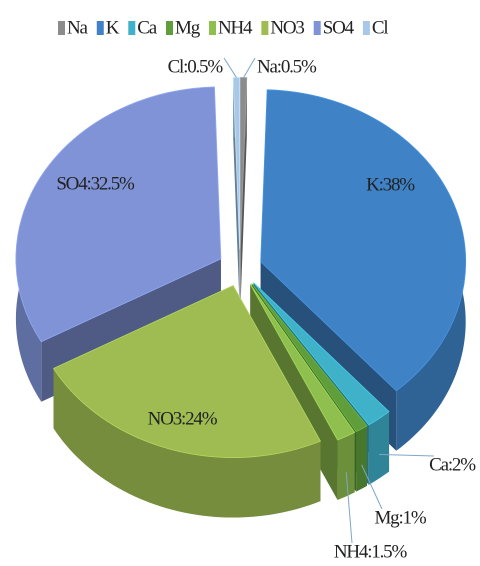 The image size is (480, 566). I want to click on data-label: K:38%, so click(390, 184).